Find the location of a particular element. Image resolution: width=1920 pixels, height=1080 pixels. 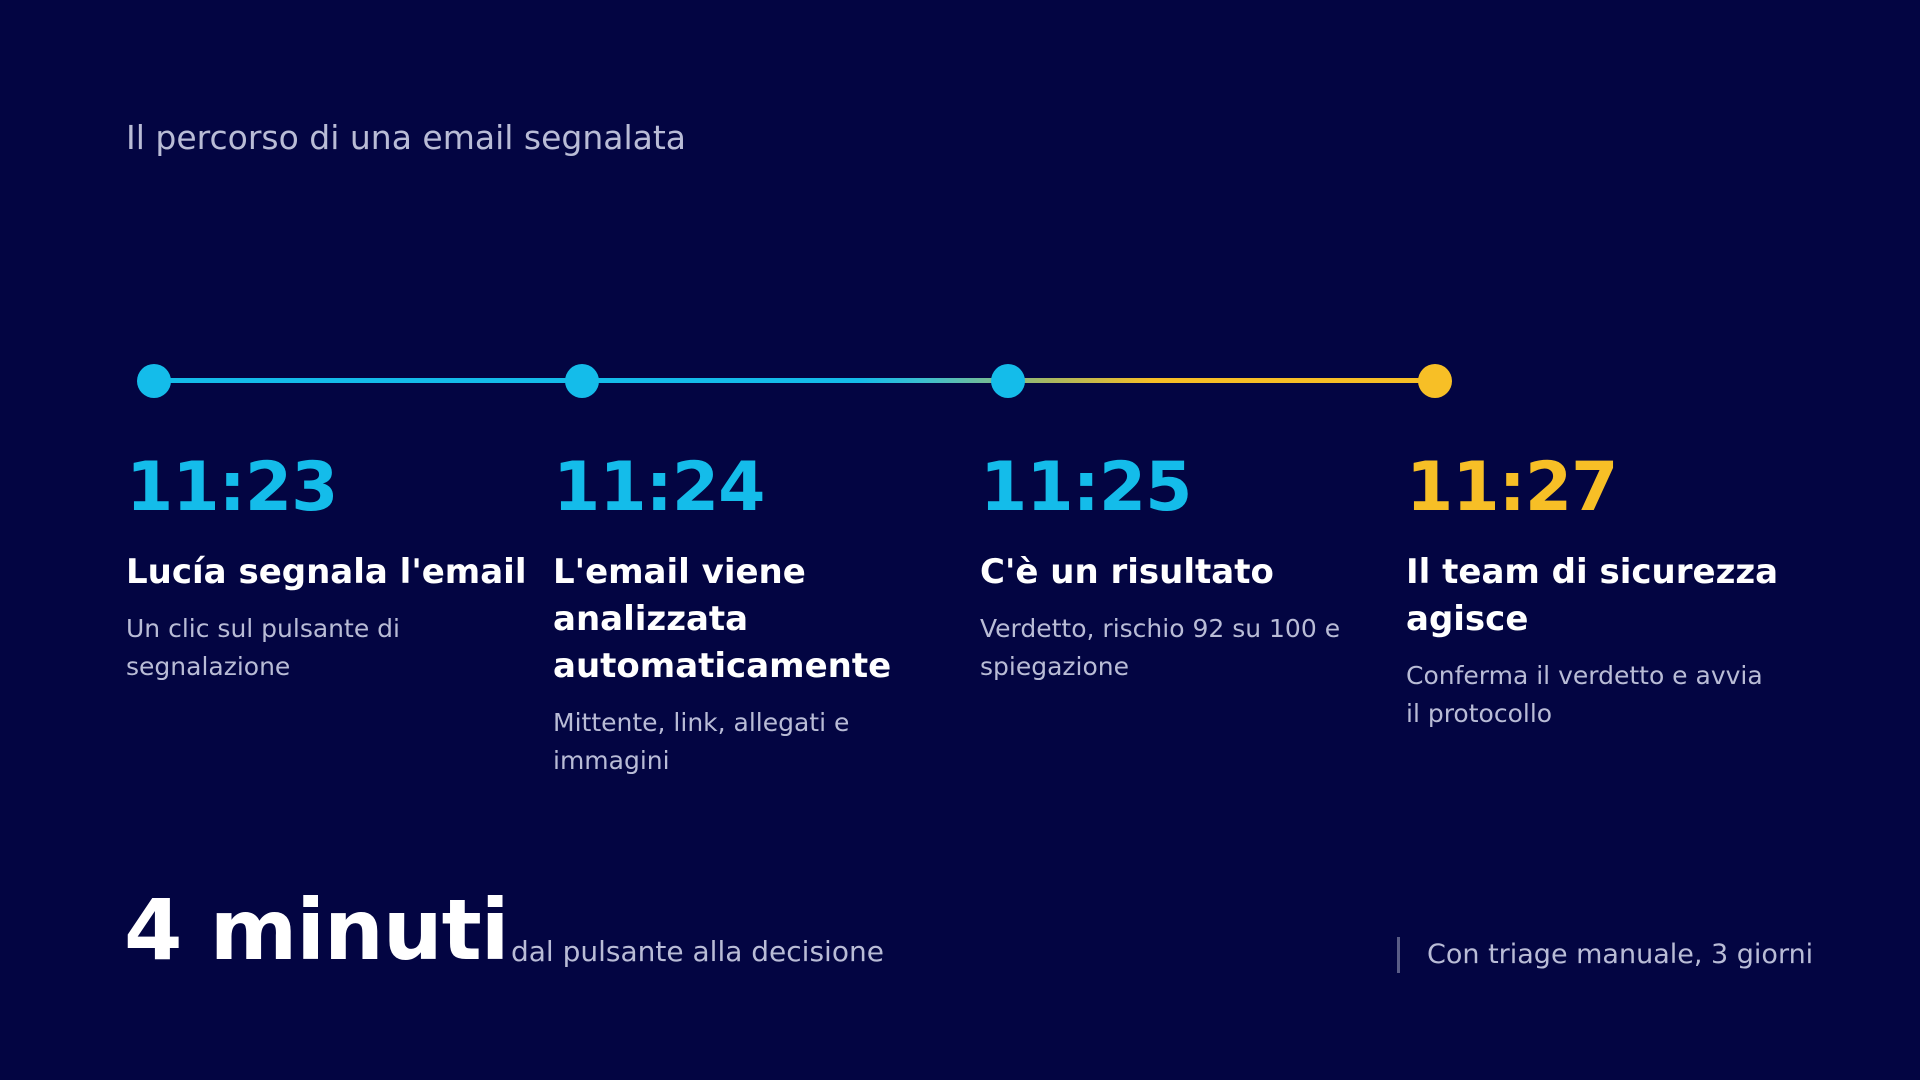

step-description: Mittente, link, allegati e immagini is located at coordinates (701, 741).